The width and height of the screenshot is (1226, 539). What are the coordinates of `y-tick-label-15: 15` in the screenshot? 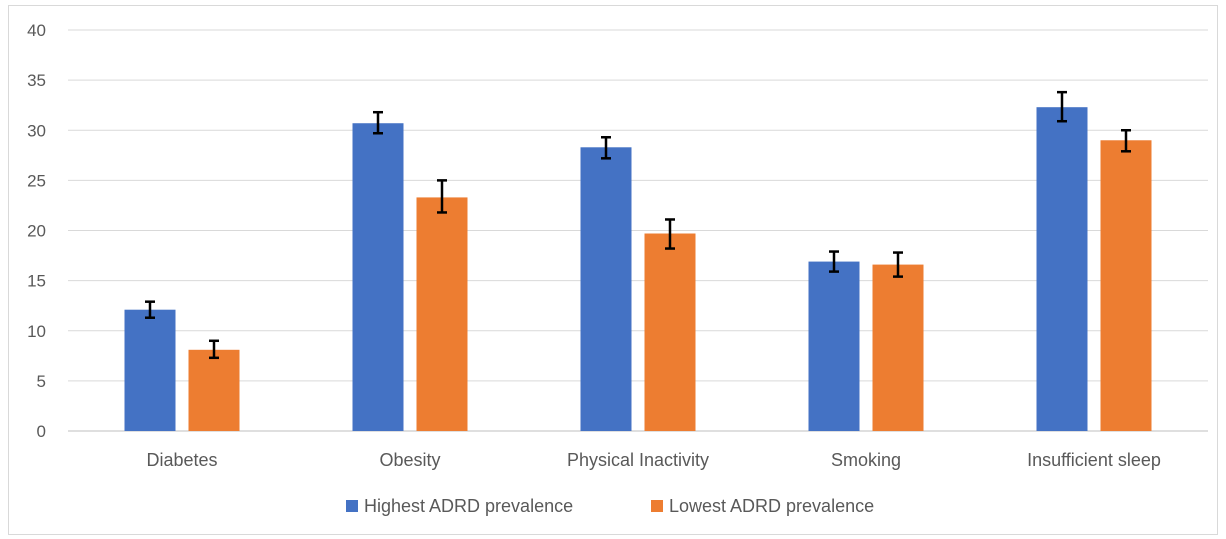 It's located at (36, 281).